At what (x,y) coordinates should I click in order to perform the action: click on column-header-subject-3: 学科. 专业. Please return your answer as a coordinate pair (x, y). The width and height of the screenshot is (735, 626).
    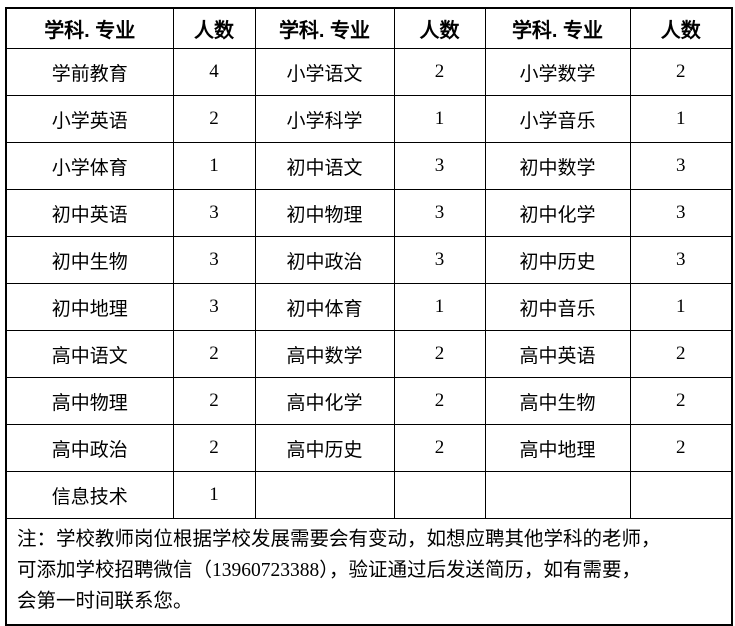
    Looking at the image, I should click on (557, 28).